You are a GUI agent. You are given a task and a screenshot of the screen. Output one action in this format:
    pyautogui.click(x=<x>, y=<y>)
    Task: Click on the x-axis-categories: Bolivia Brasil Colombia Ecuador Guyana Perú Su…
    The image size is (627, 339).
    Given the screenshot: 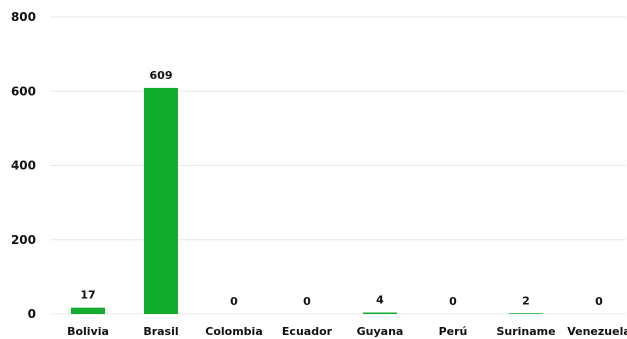 What is the action you would take?
    pyautogui.click(x=347, y=331)
    